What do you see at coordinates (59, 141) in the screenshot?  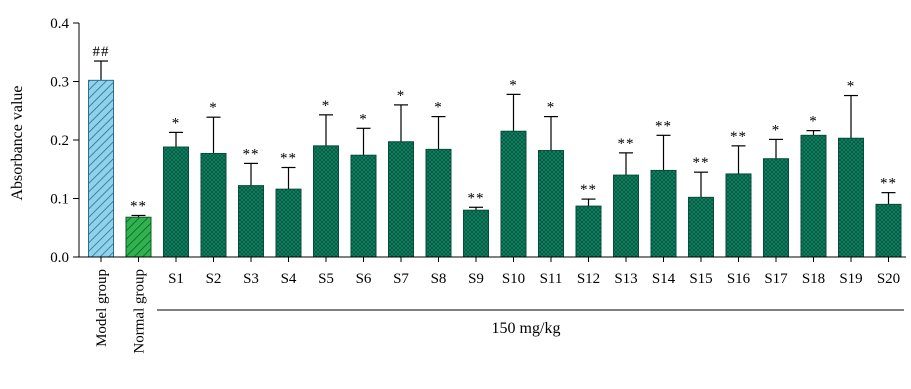 I see `y-tick-label: 0.2` at bounding box center [59, 141].